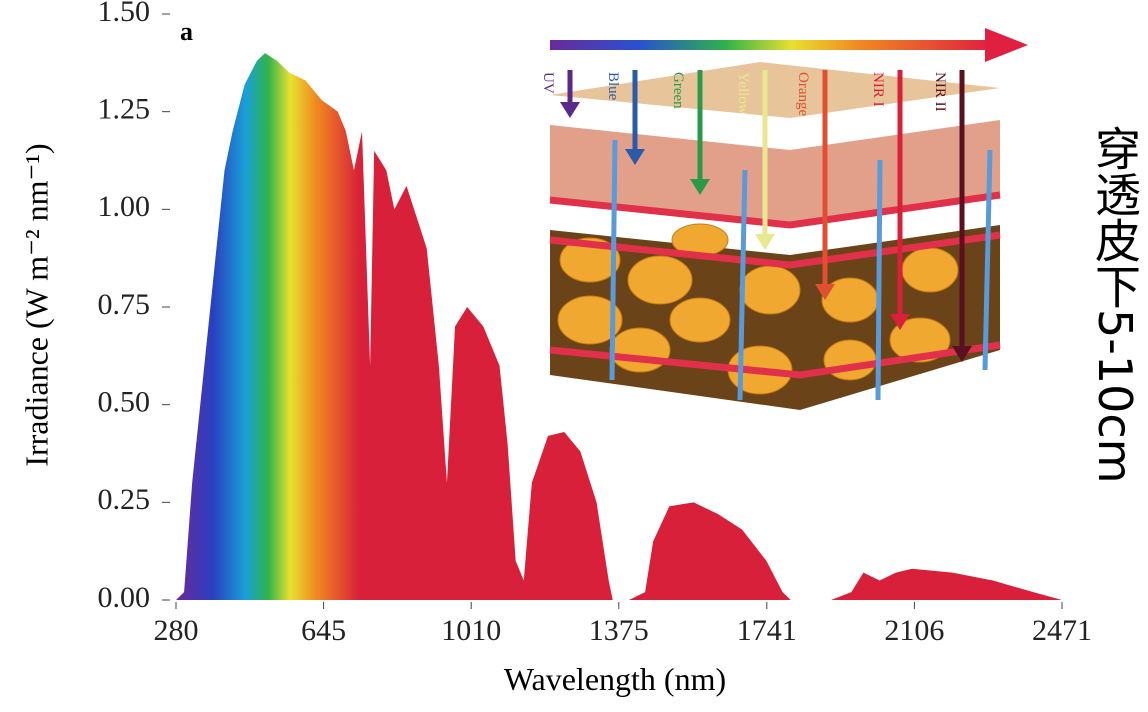 The width and height of the screenshot is (1148, 712). Describe the element at coordinates (678, 90) in the screenshot. I see `inset-label: Green` at that location.